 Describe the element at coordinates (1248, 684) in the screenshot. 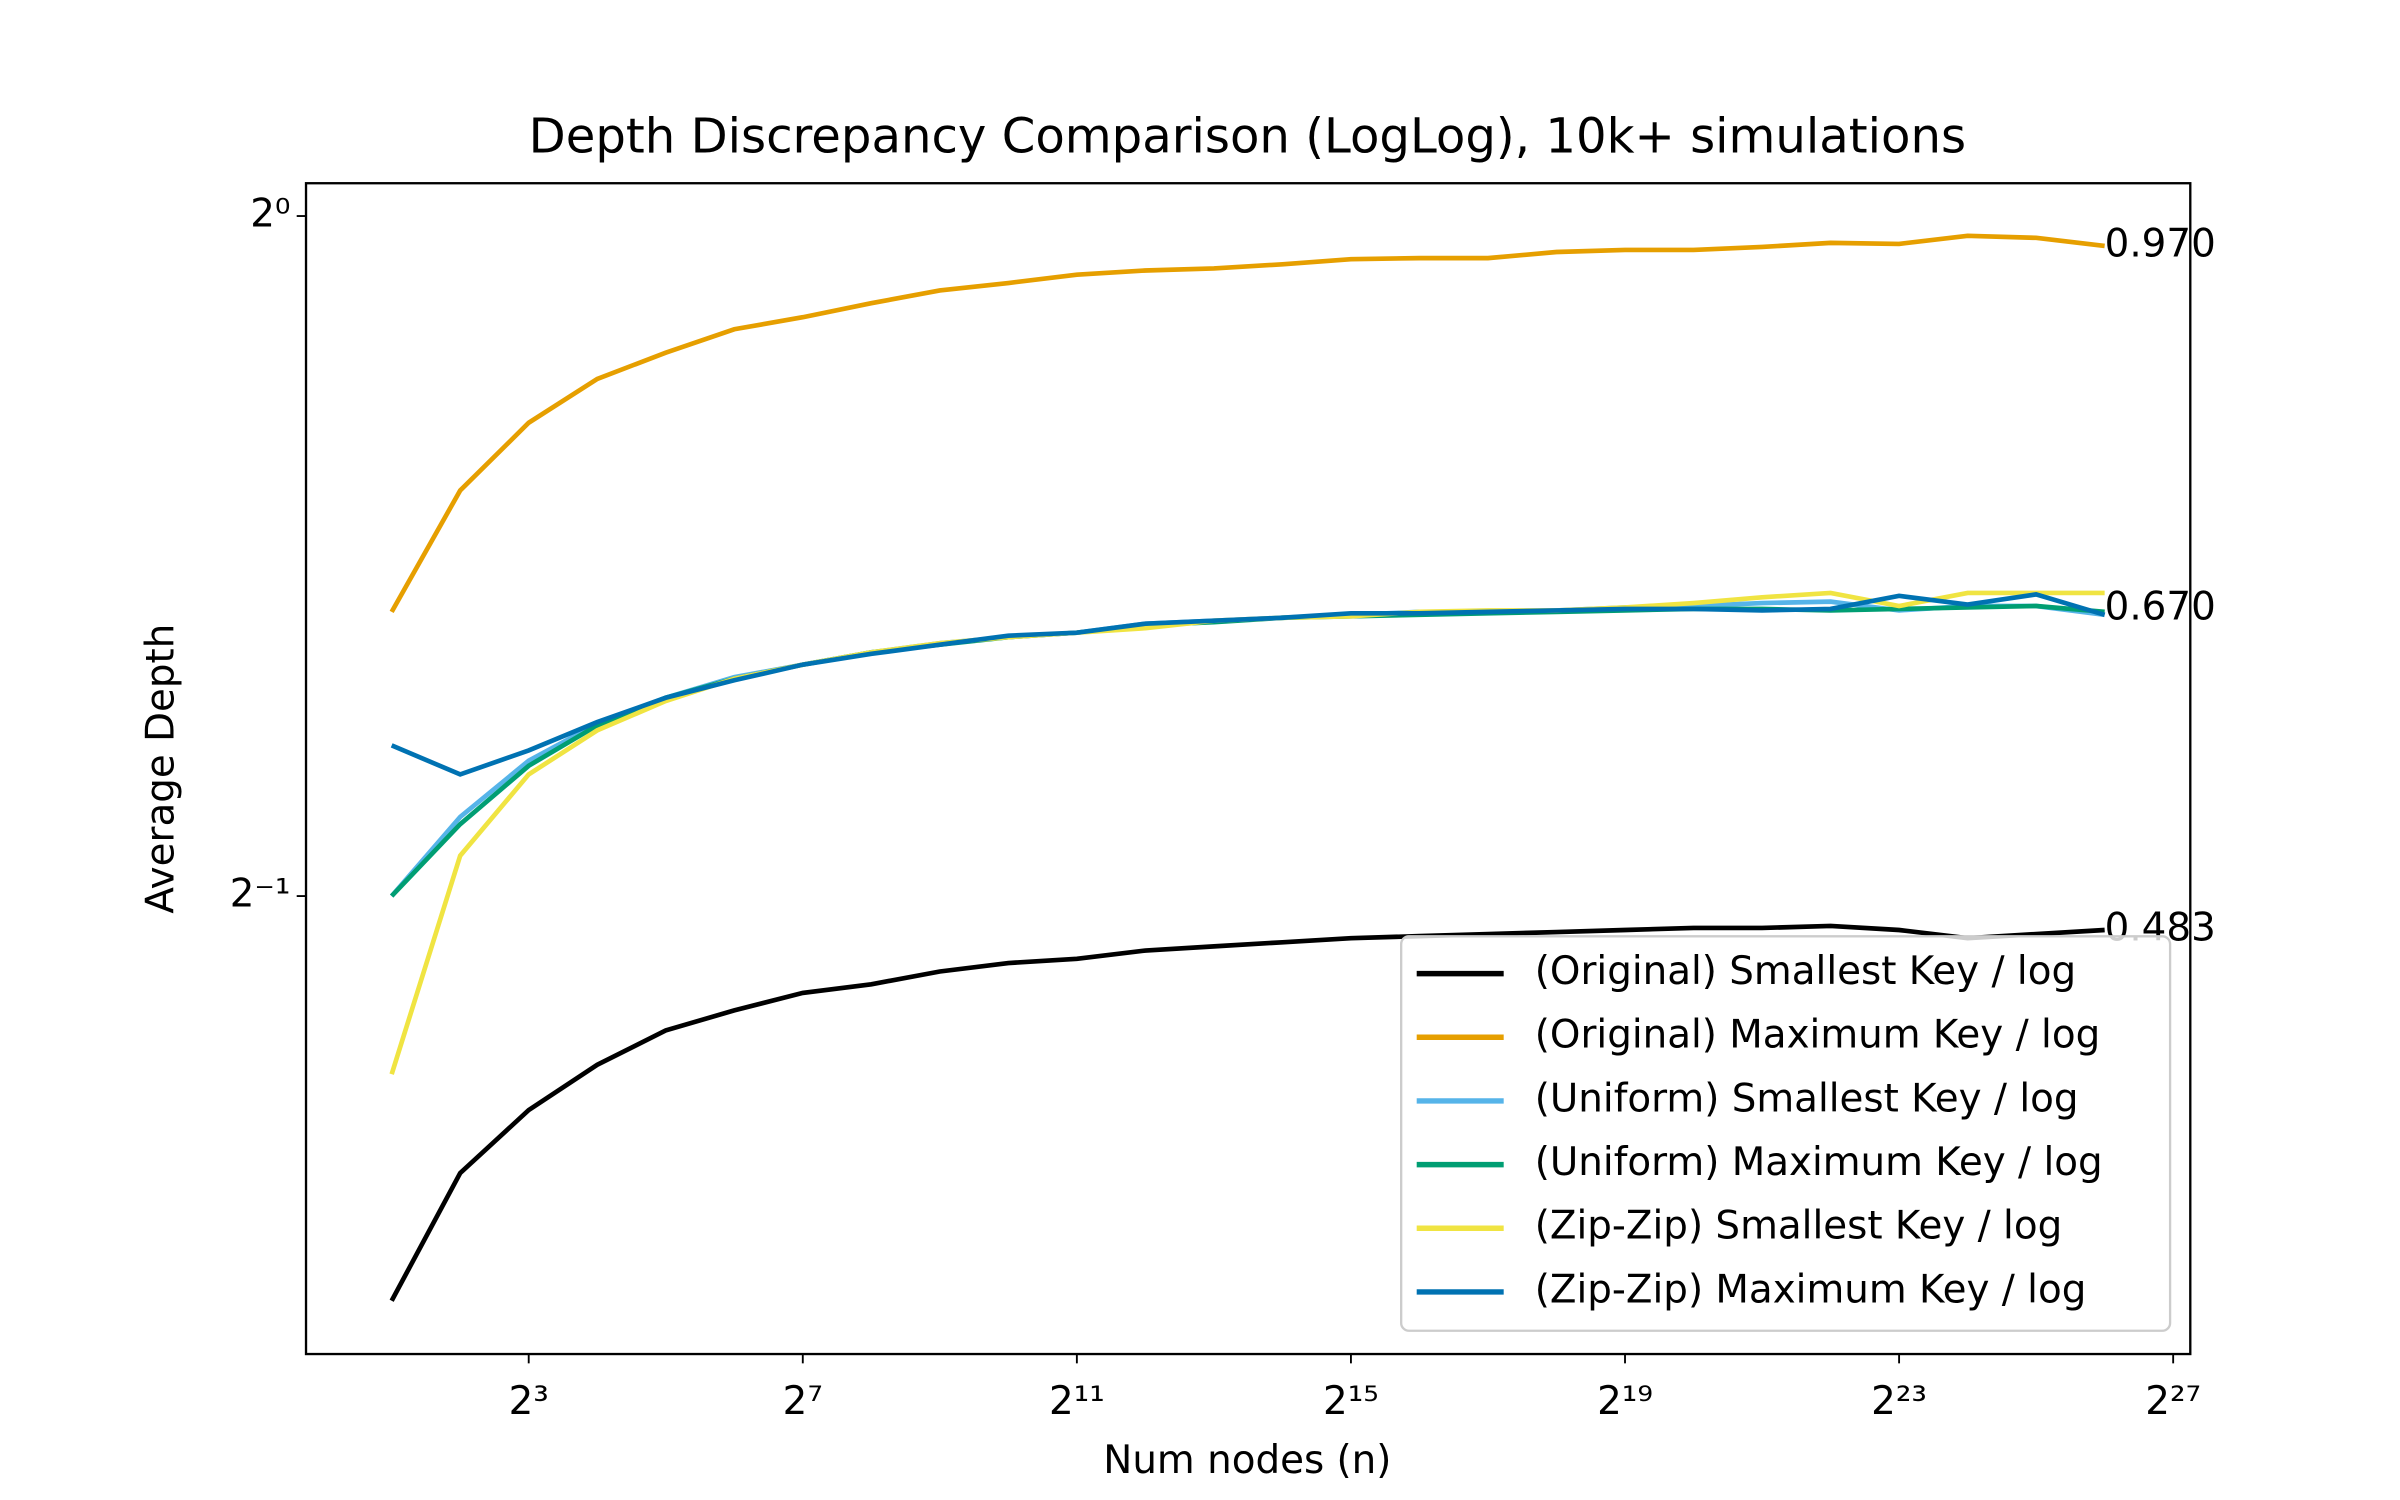

I see `data-line` at that location.